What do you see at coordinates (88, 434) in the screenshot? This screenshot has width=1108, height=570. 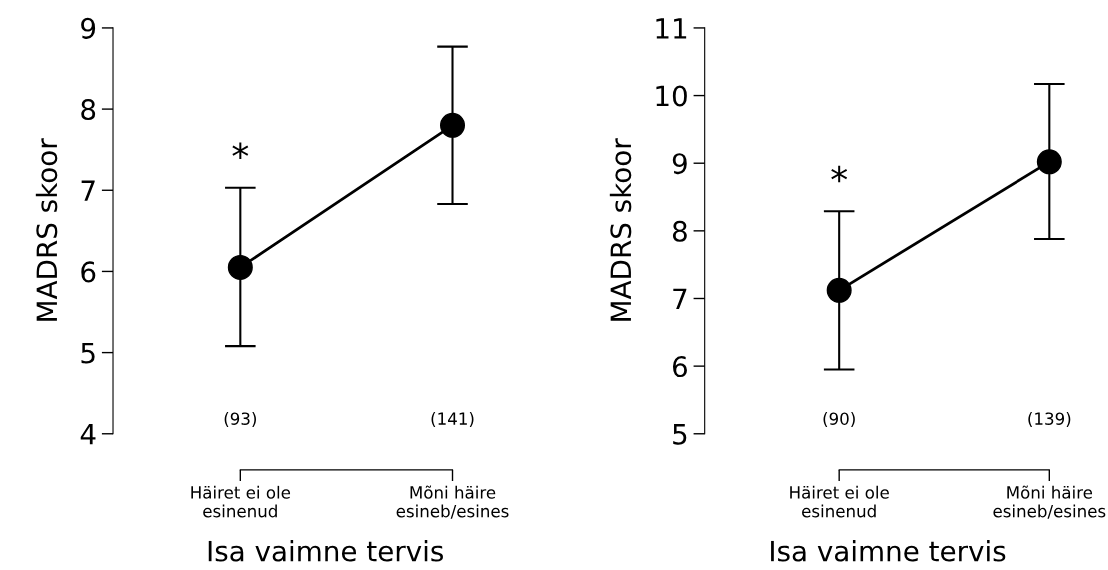 I see `y-tick-label: 4` at bounding box center [88, 434].